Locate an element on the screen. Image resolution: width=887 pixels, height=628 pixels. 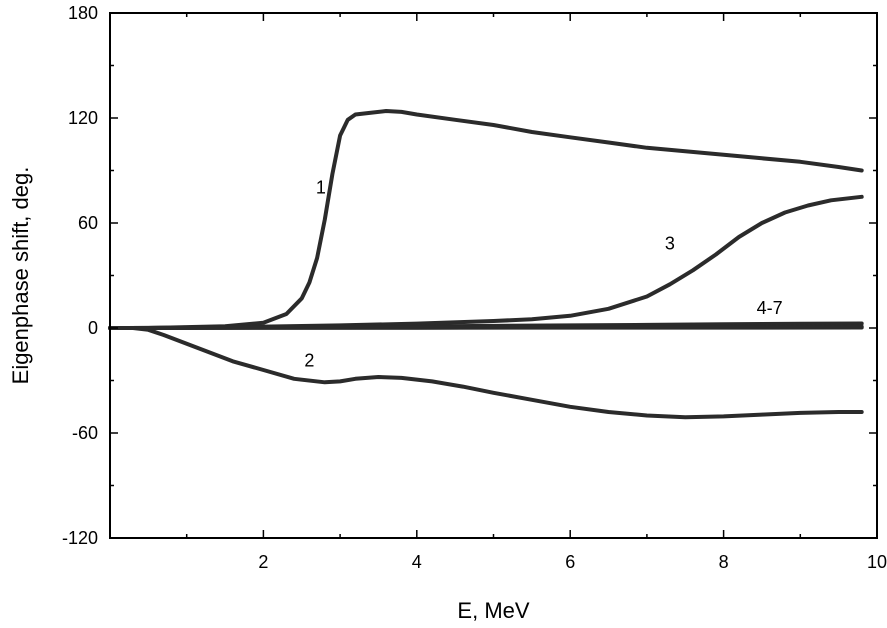
curve-label-2: 2 is located at coordinates (309, 361).